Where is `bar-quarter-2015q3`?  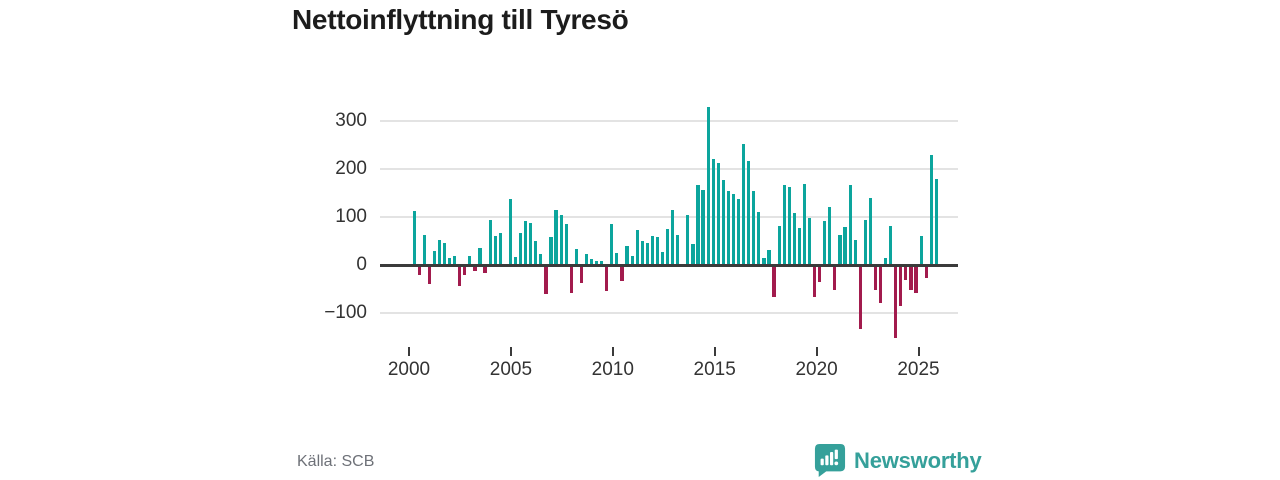
bar-quarter-2015q3 is located at coordinates (728, 228).